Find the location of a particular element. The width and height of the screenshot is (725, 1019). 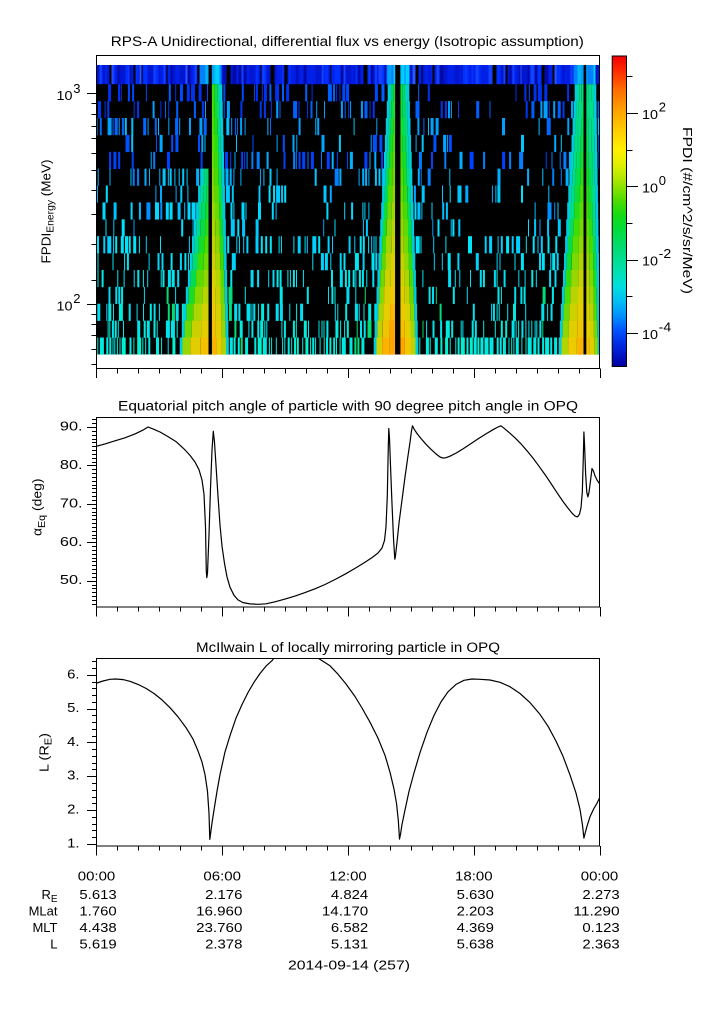

svg-text: 0.123 is located at coordinates (600, 927).